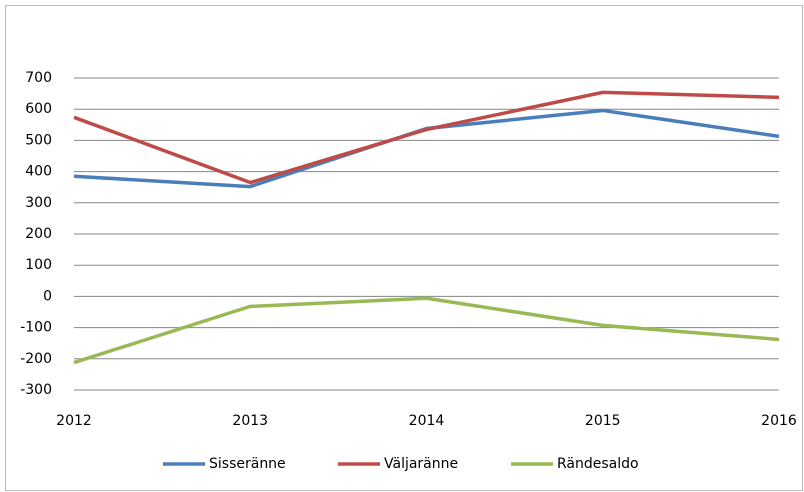  What do you see at coordinates (38, 109) in the screenshot?
I see `y-tick-label: 600` at bounding box center [38, 109].